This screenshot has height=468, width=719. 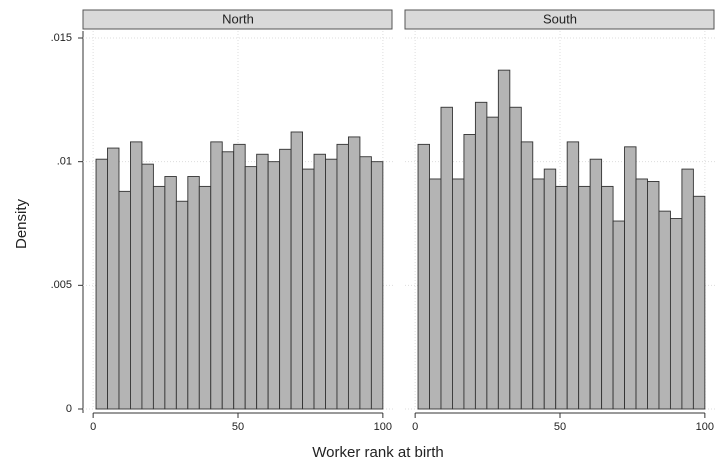 I want to click on y-tick-label: .015, so click(x=61, y=38).